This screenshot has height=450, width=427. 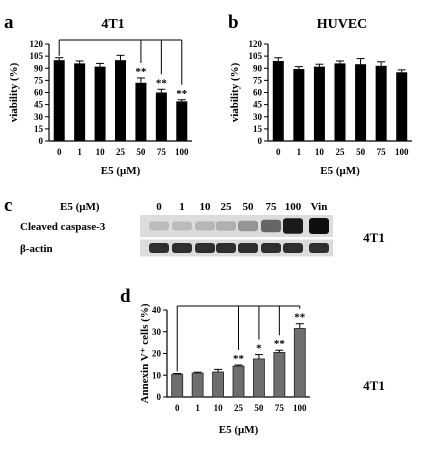 I want to click on panel-letter-a: a, so click(x=9, y=22).